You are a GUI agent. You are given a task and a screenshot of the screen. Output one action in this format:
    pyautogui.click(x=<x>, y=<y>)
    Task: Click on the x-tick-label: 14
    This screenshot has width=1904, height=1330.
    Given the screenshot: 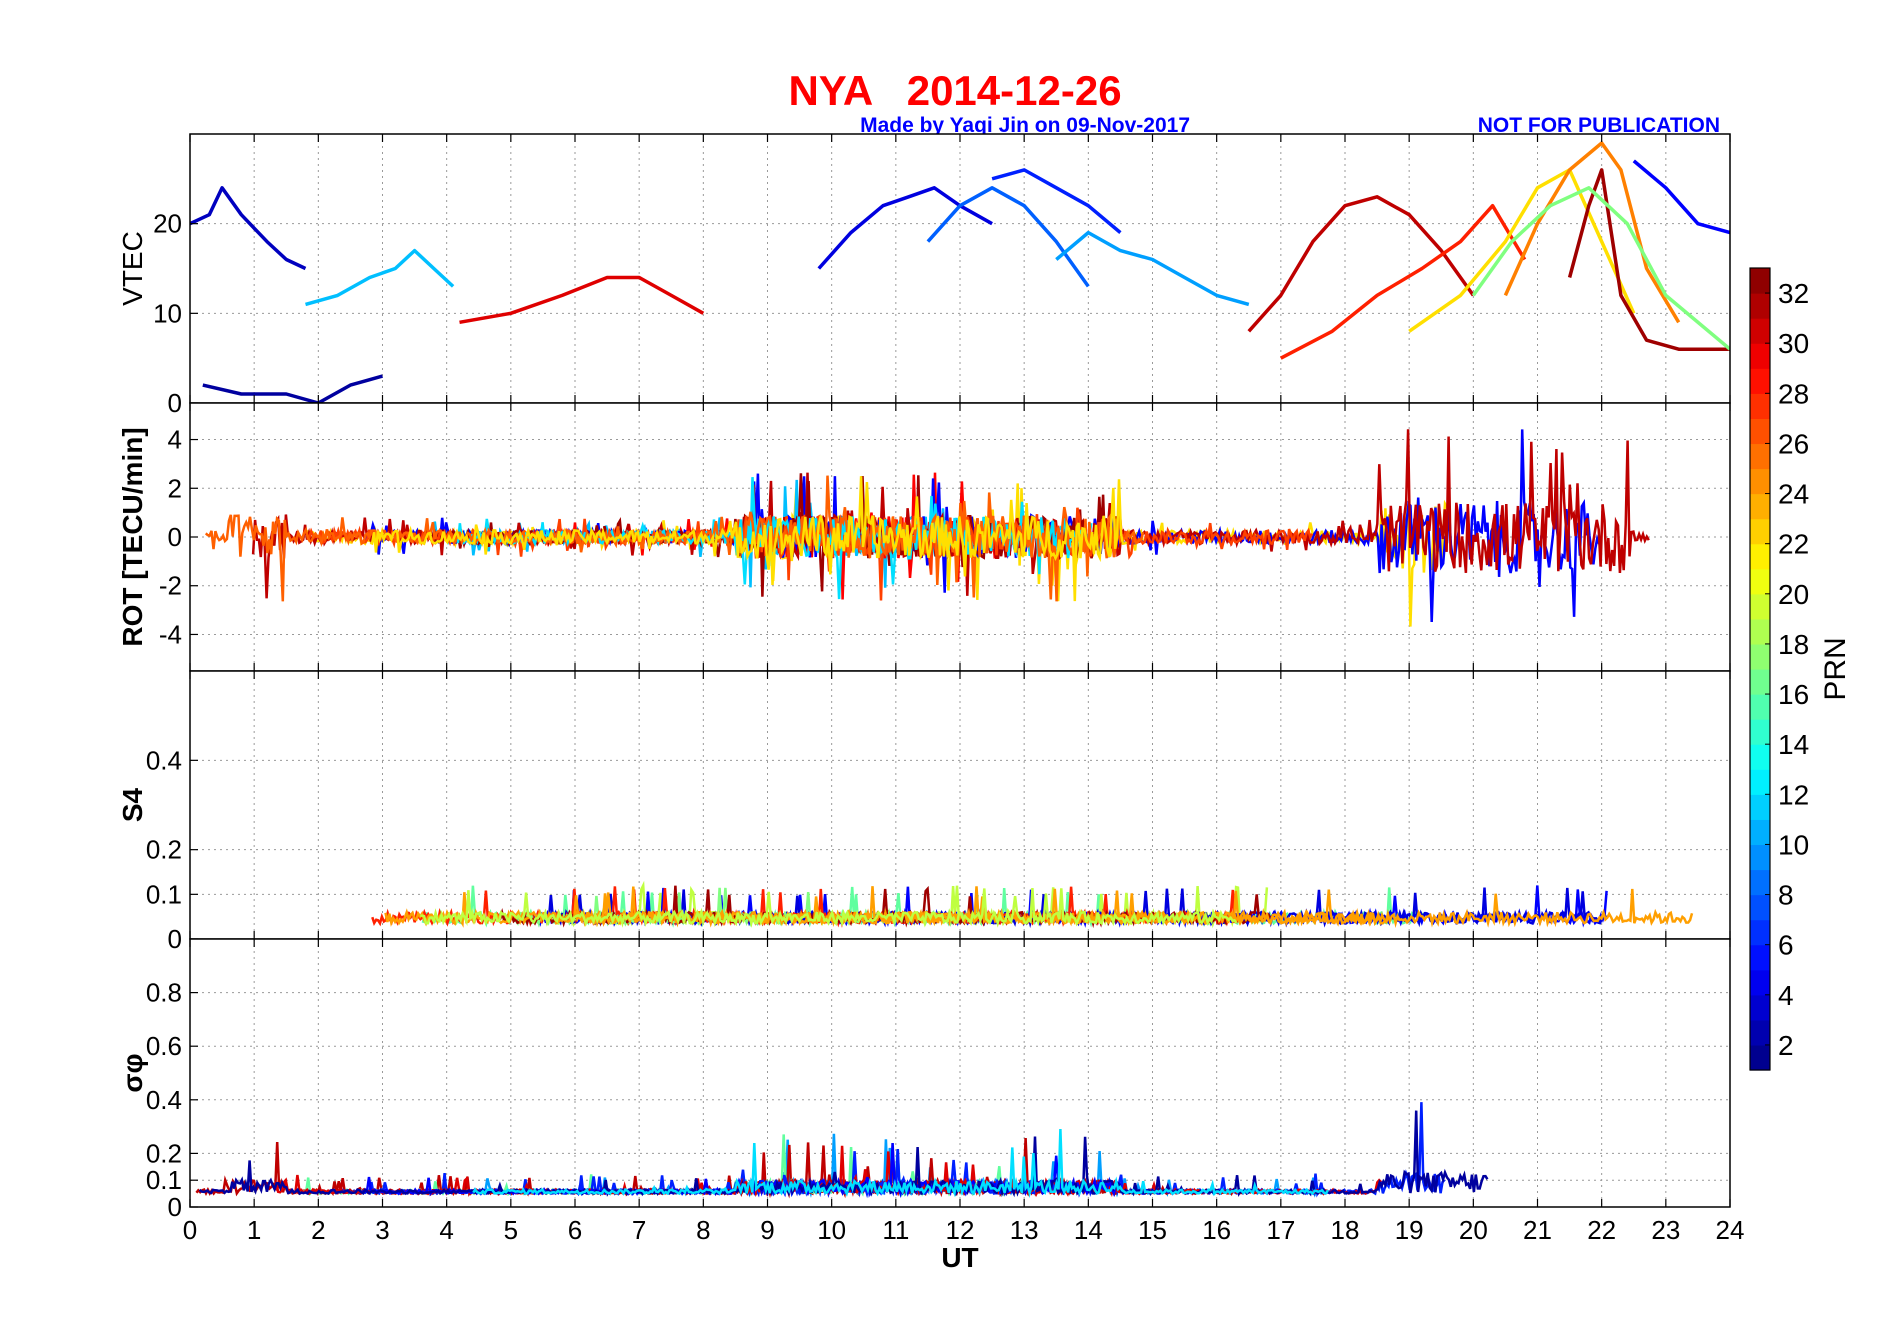 What is the action you would take?
    pyautogui.click(x=1088, y=1230)
    